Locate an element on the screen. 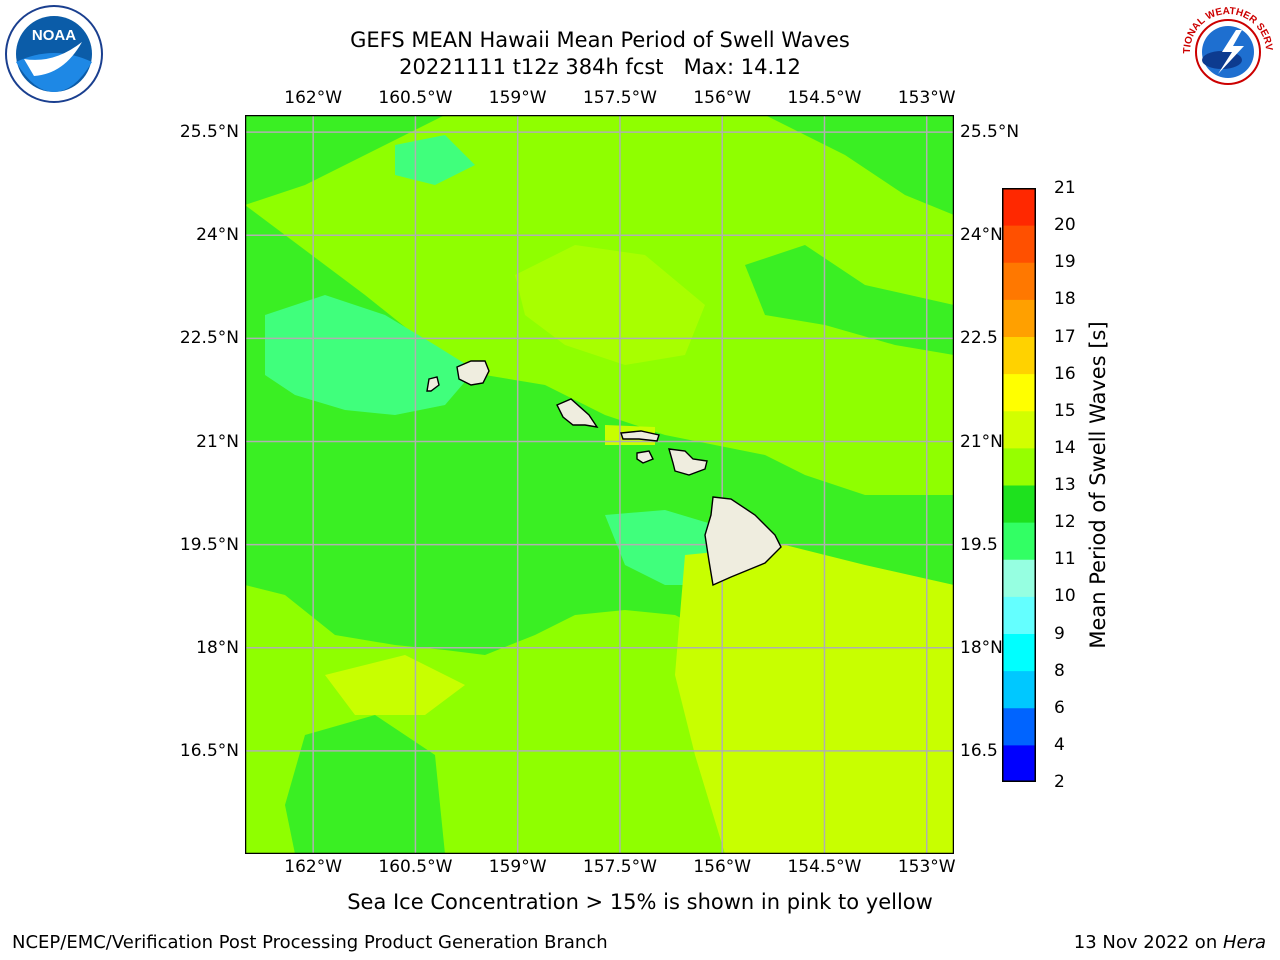  lon-tick-top: 153°W is located at coordinates (926, 98).